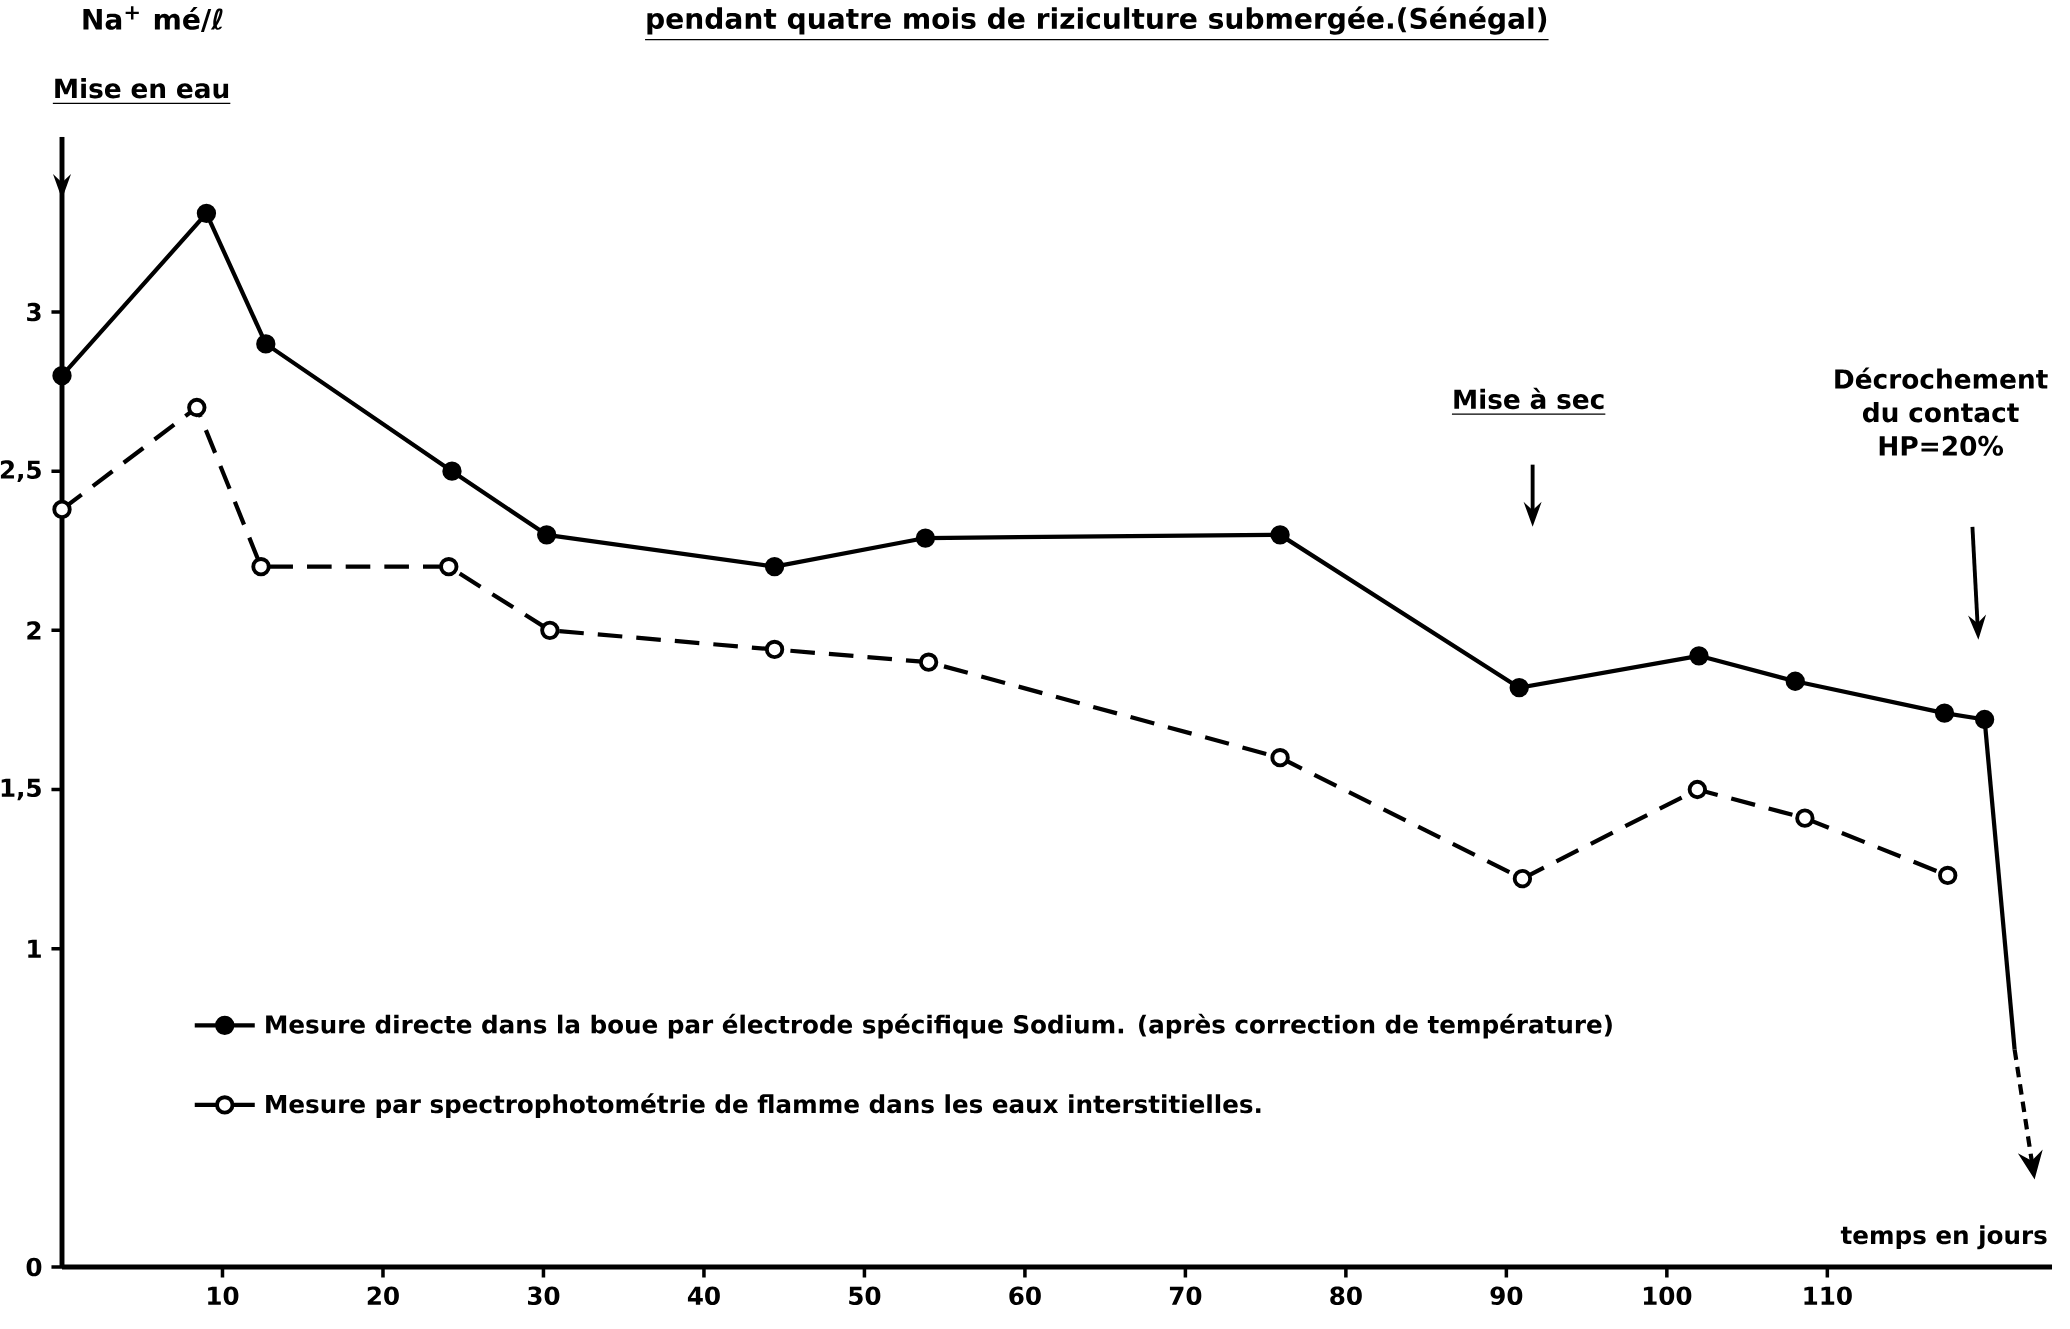  I want to click on x-tick-label: 110, so click(1828, 1296).